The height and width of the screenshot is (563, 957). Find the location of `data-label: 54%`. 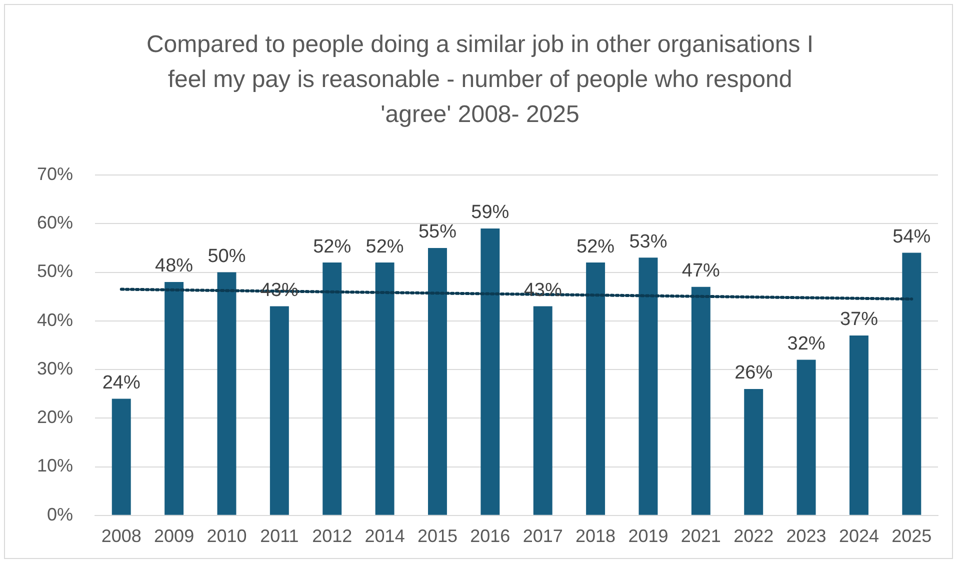

data-label: 54% is located at coordinates (911, 237).